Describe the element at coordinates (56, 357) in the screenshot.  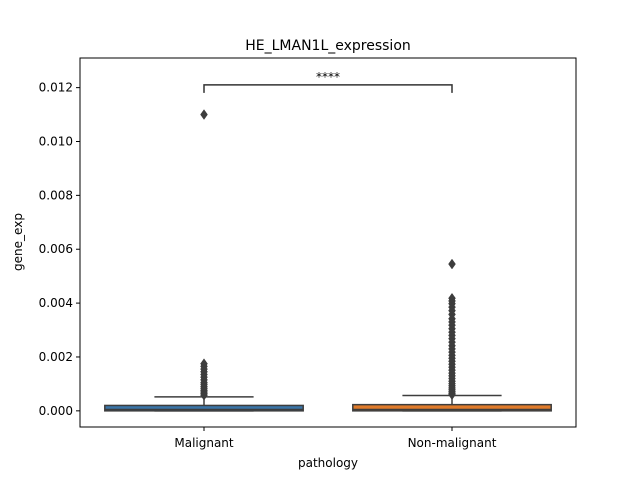
I see `y-tick-label: 0.002` at that location.